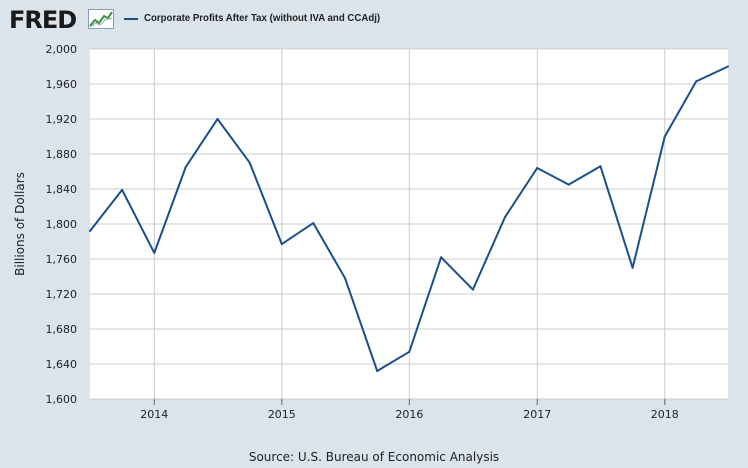  Describe the element at coordinates (409, 414) in the screenshot. I see `x-tick-label: 2016` at that location.